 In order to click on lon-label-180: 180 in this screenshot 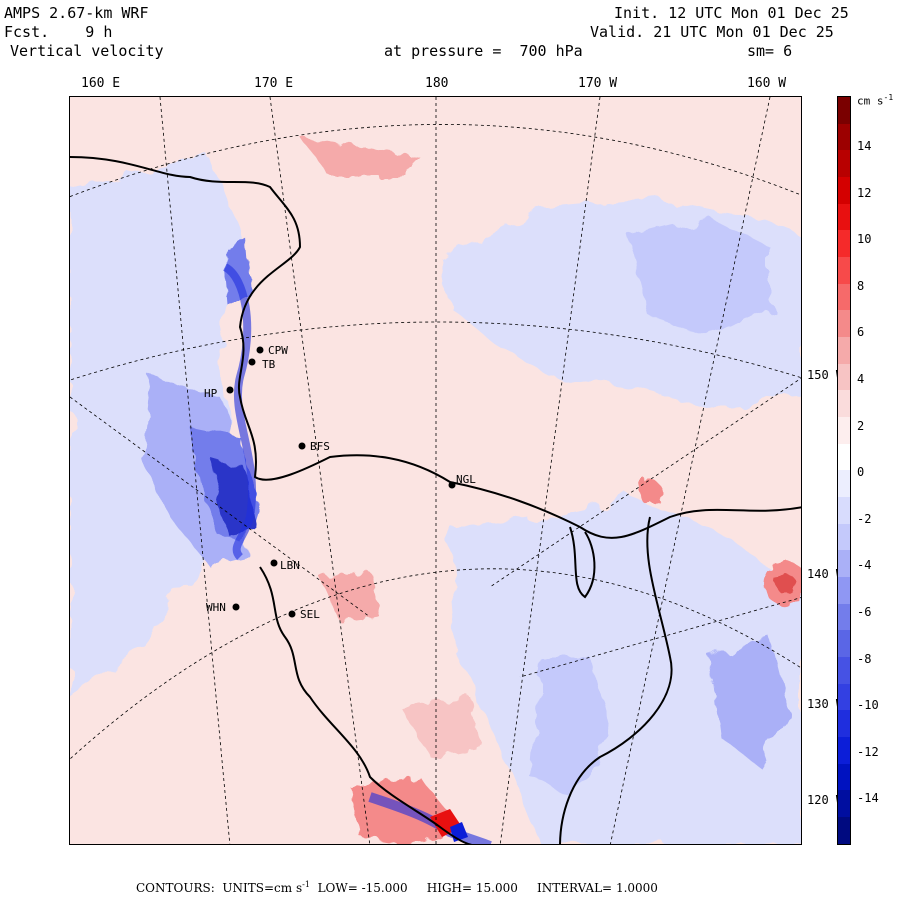, I will do `click(437, 83)`.